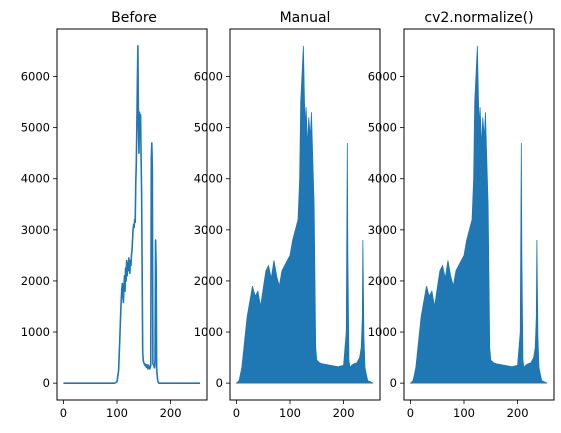  What do you see at coordinates (305, 18) in the screenshot?
I see `subplot-title-manual: Manual` at bounding box center [305, 18].